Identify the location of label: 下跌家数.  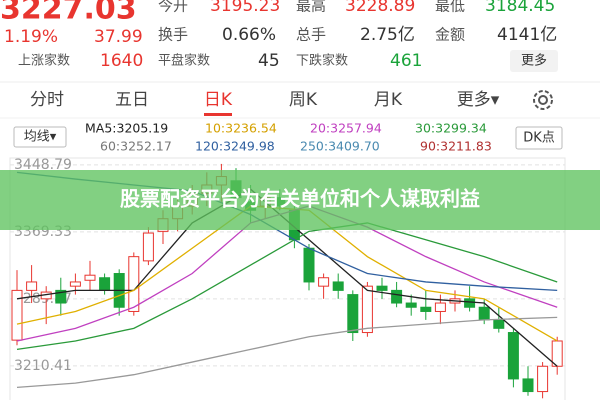
(322, 61).